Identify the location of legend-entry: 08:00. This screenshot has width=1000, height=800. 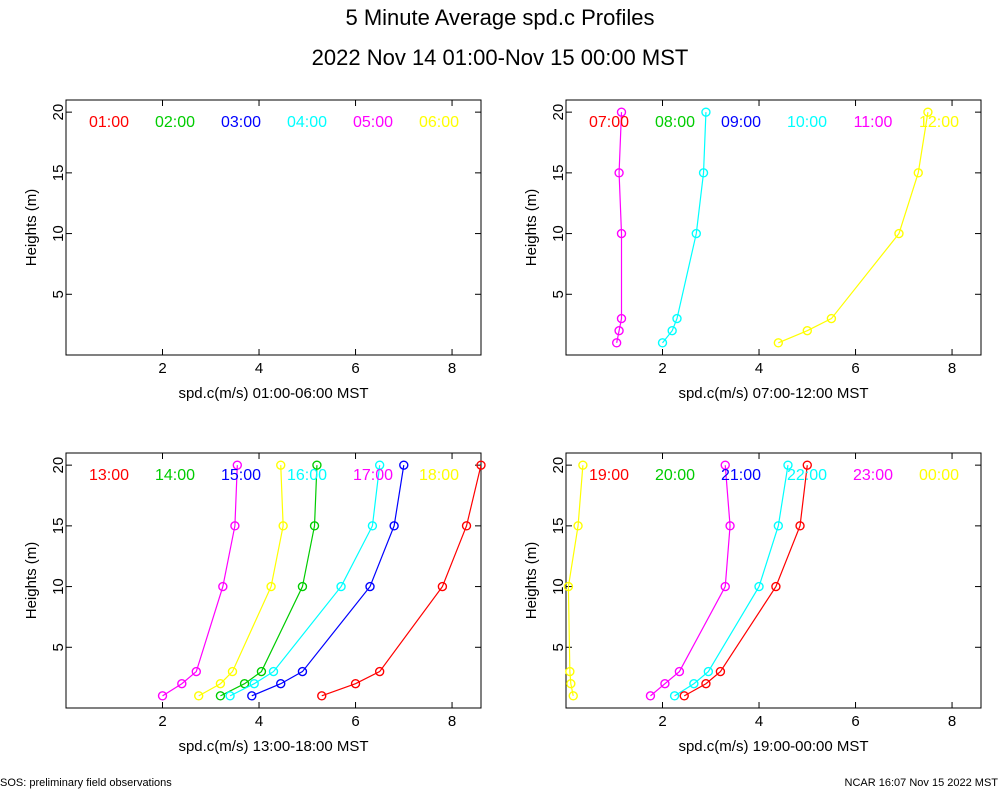
(675, 122).